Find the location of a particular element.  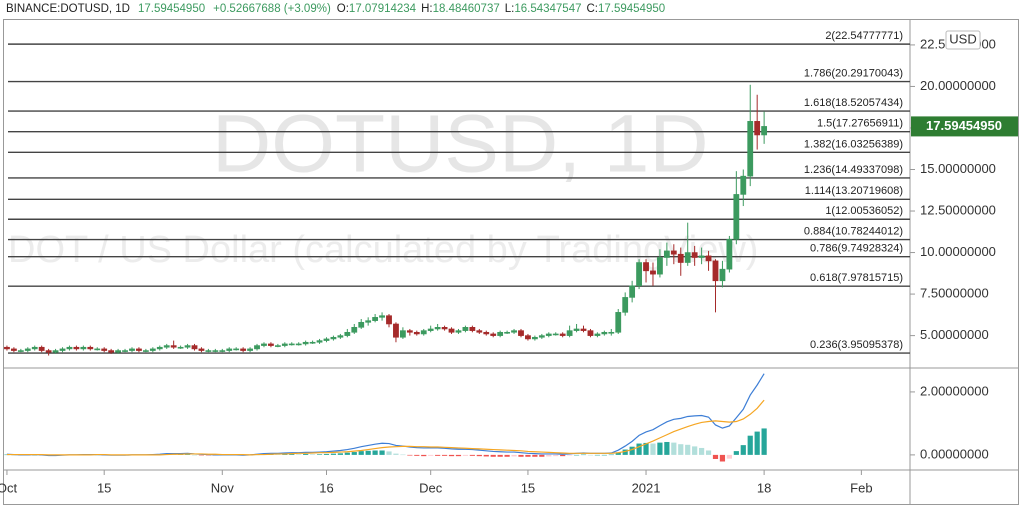

ohlc-label: L: is located at coordinates (510, 9).